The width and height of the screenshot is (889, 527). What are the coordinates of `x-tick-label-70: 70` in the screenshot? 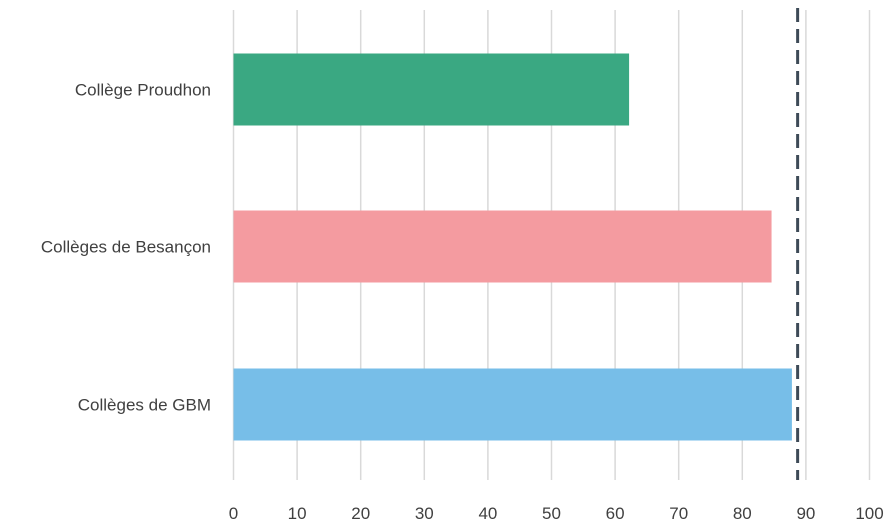 It's located at (678, 513).